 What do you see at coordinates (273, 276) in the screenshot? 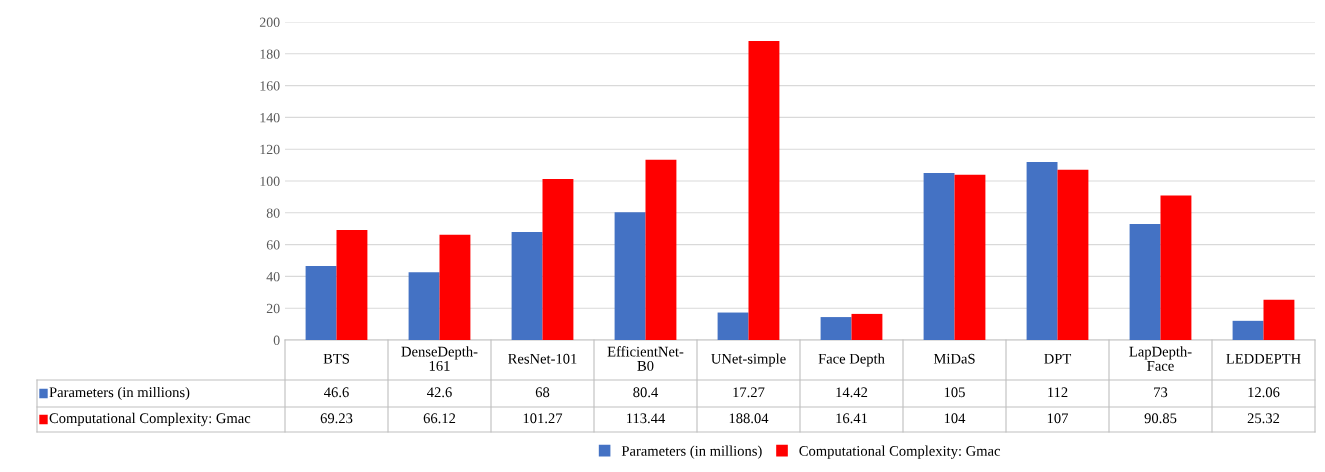
I see `y-tick-label: 40` at bounding box center [273, 276].